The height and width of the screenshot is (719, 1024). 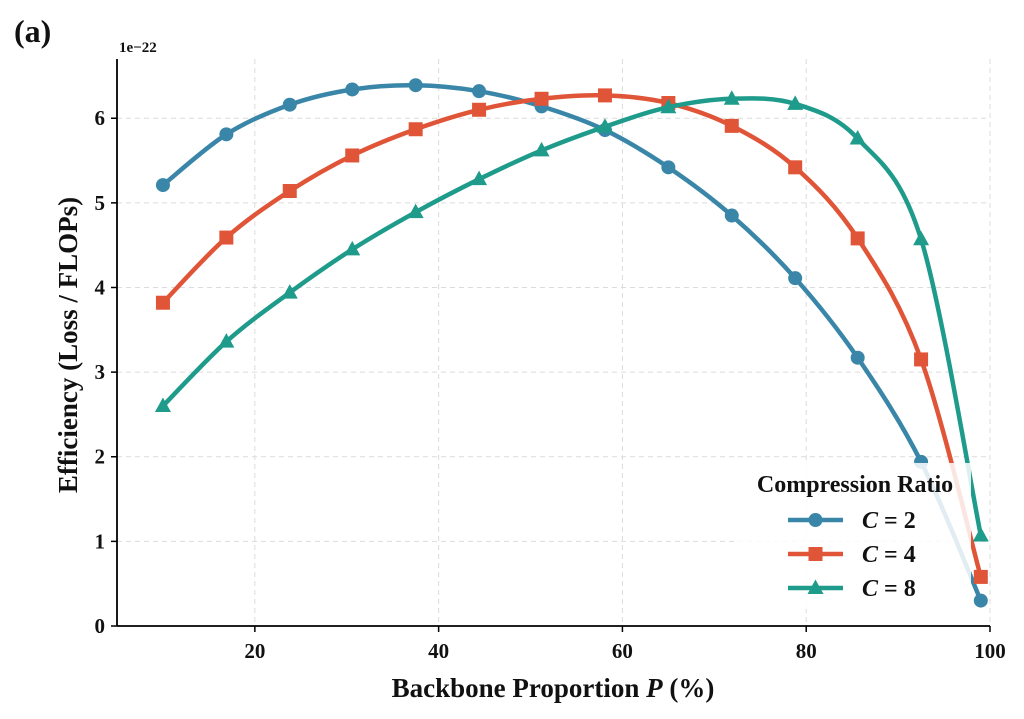 What do you see at coordinates (438, 651) in the screenshot?
I see `x-tick-label: 40` at bounding box center [438, 651].